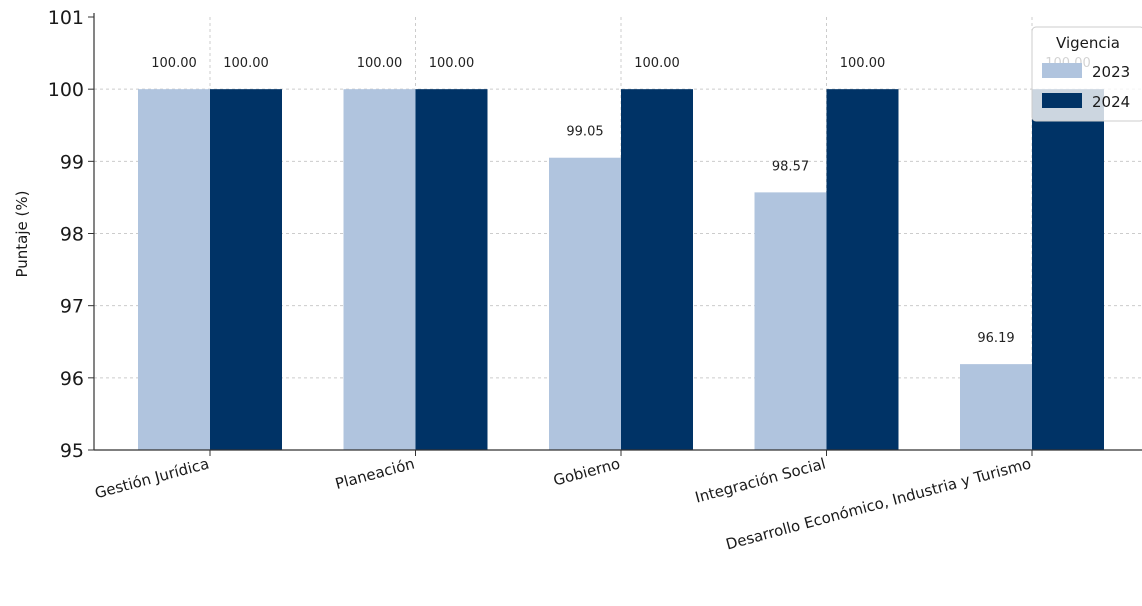  I want to click on legend: Vigencia 2023 2024, so click(1086, 74).